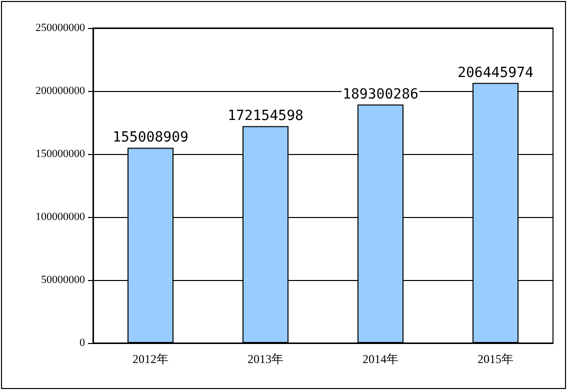 The image size is (567, 390). What do you see at coordinates (61, 154) in the screenshot?
I see `y-tick-label: 150000000` at bounding box center [61, 154].